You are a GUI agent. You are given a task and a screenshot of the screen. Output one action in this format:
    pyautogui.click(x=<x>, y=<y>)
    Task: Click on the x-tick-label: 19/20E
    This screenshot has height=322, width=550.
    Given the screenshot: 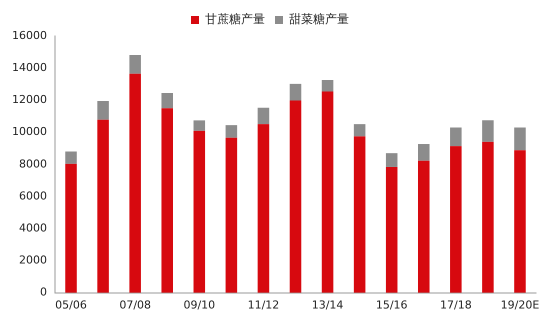 What is the action you would take?
    pyautogui.click(x=520, y=305)
    